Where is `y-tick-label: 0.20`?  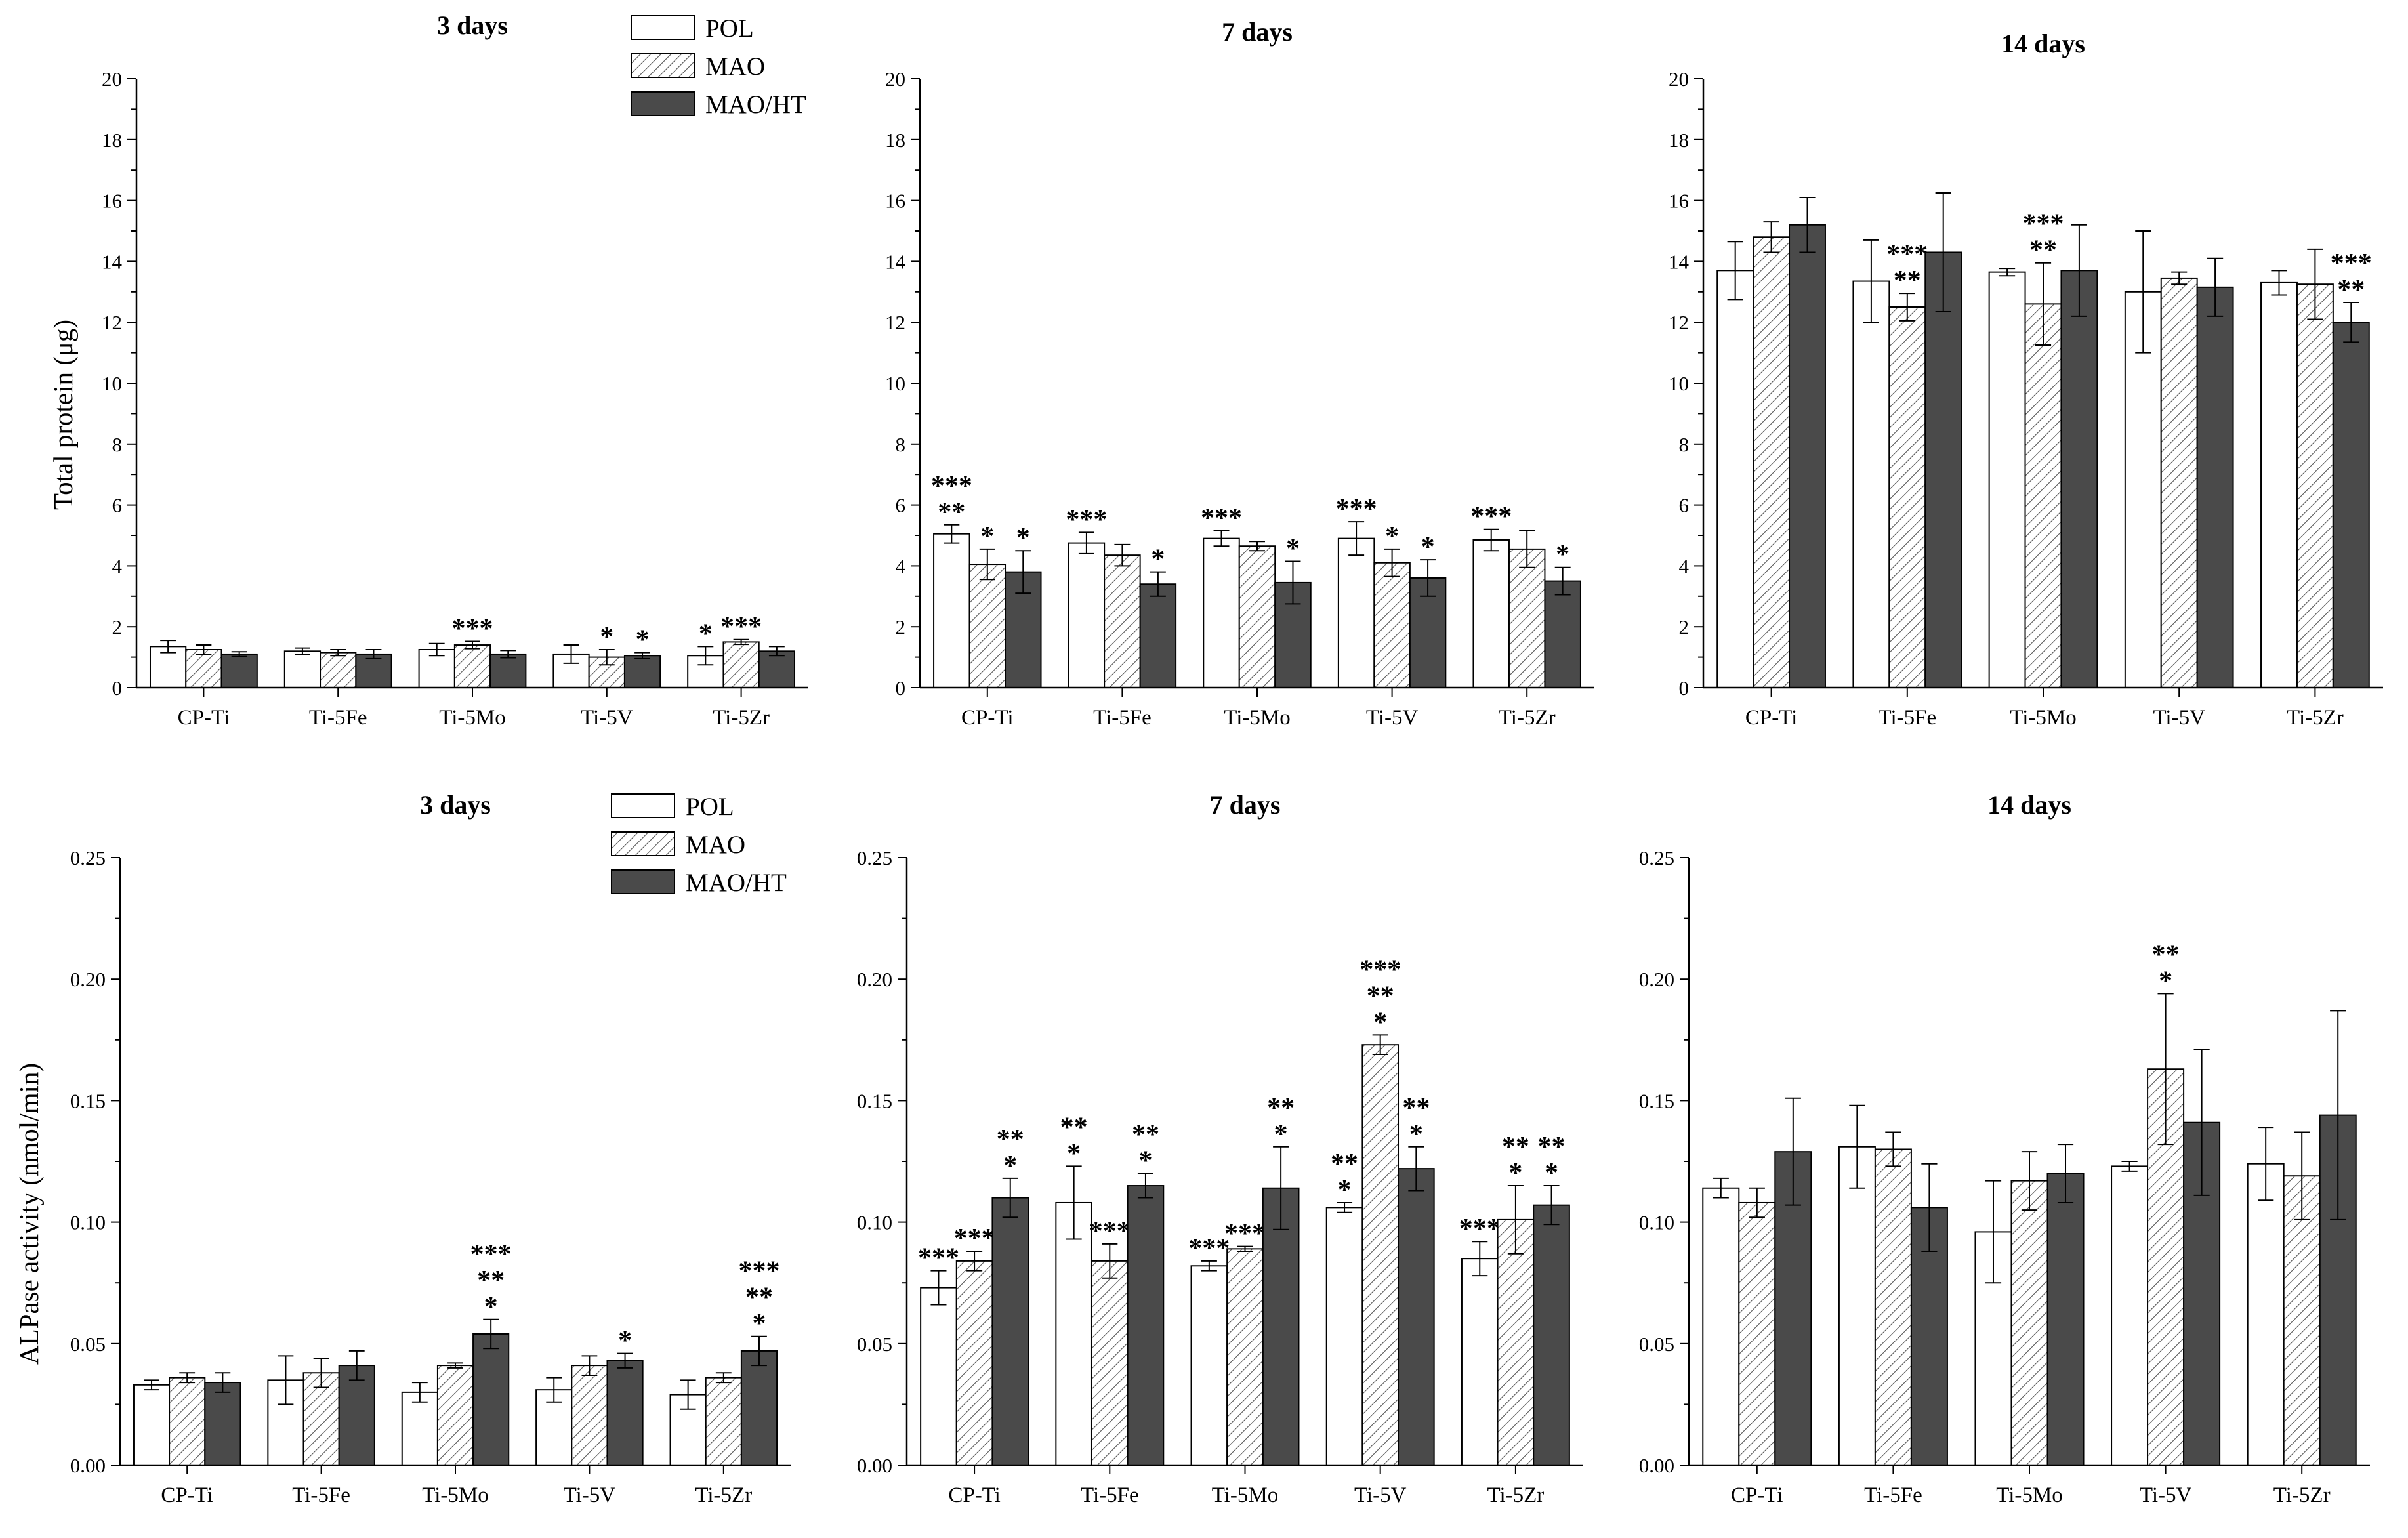 y-tick-label: 0.20 is located at coordinates (875, 980).